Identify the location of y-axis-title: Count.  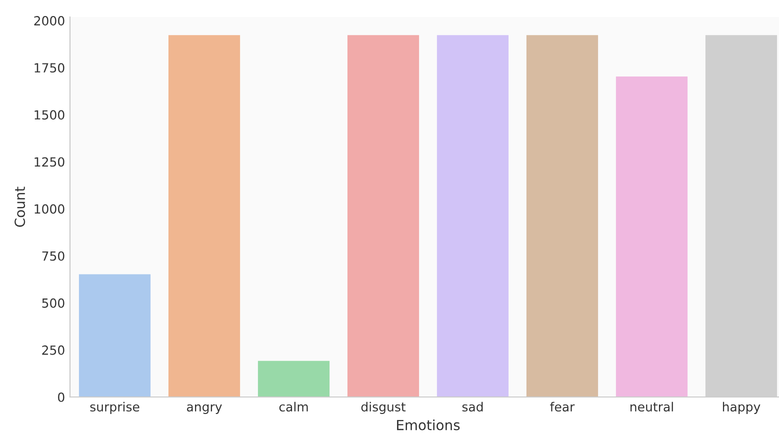
(20, 206).